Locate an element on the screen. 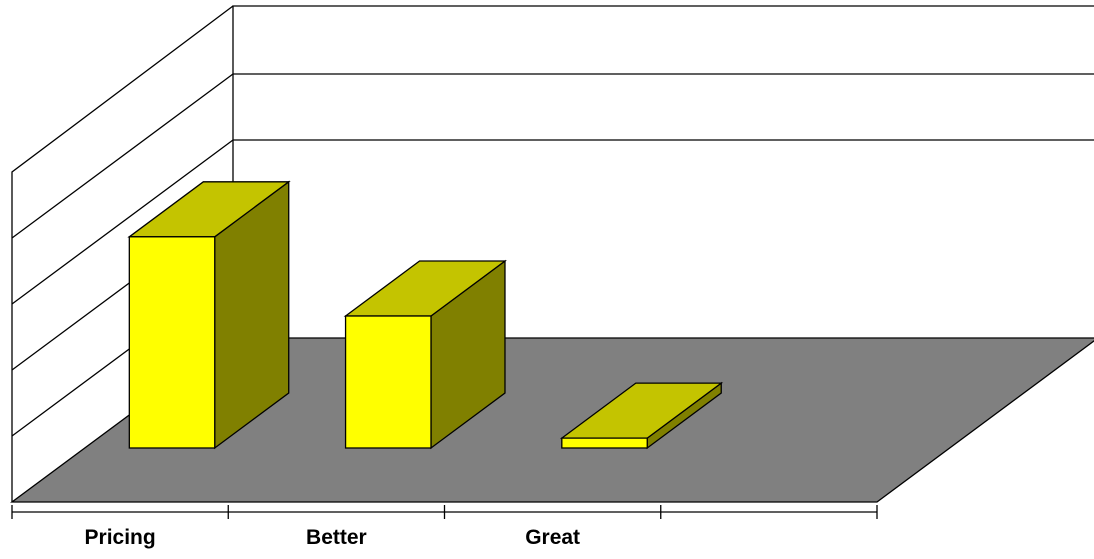 This screenshot has width=1094, height=559. chart-x-axis is located at coordinates (444, 512).